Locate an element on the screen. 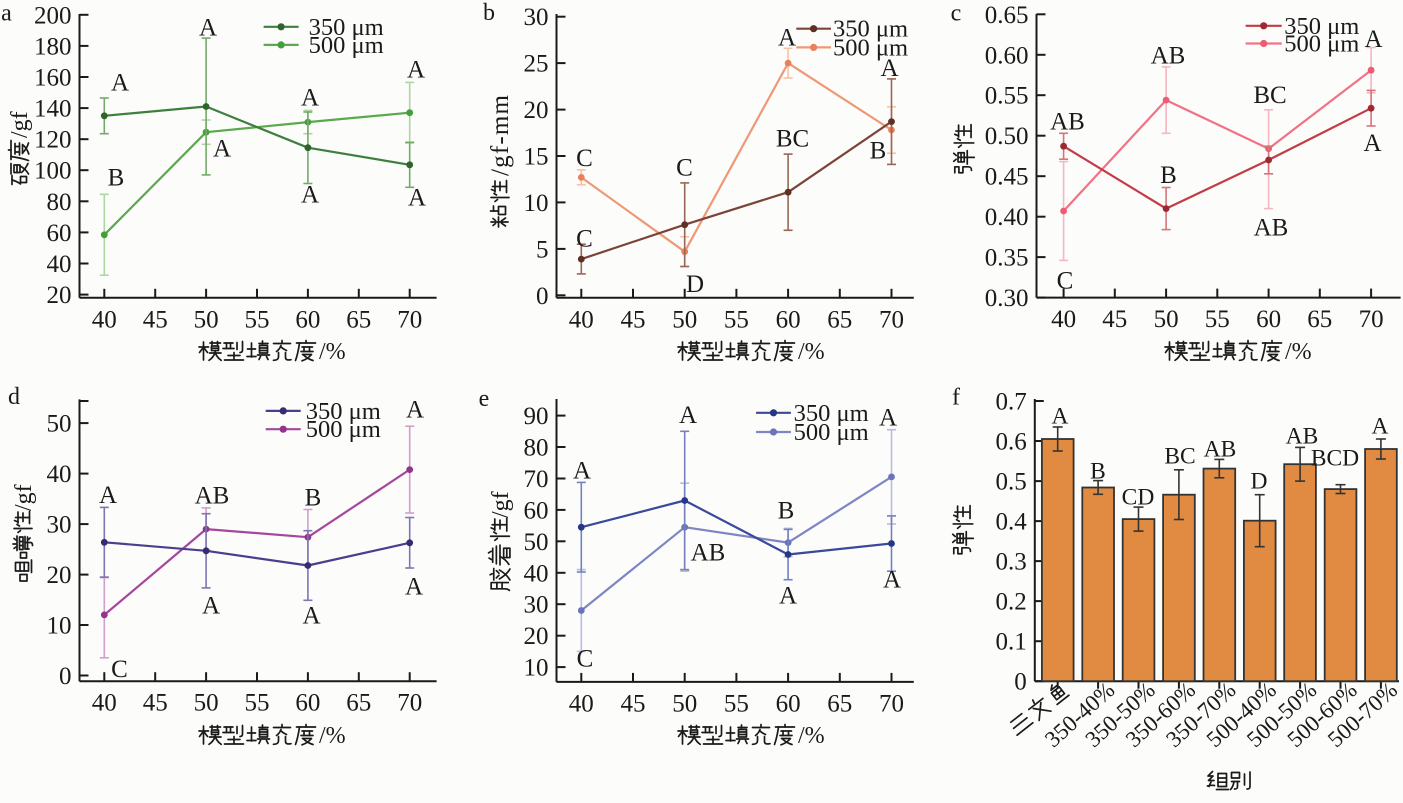  svg-text: b is located at coordinates (489, 13).